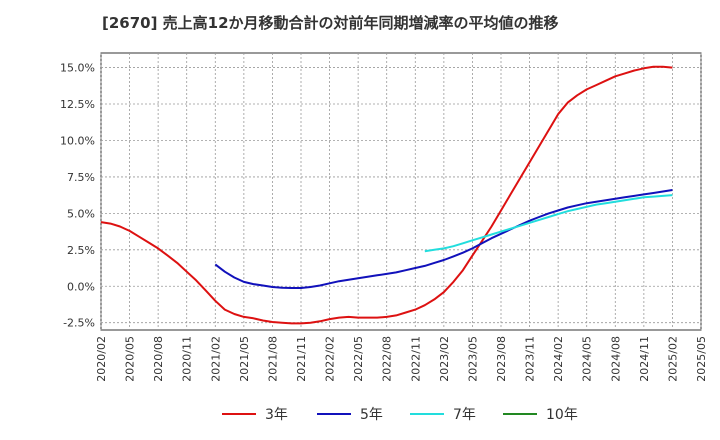 The height and width of the screenshot is (440, 720). I want to click on x-tick-label: 2021/08, so click(272, 359).